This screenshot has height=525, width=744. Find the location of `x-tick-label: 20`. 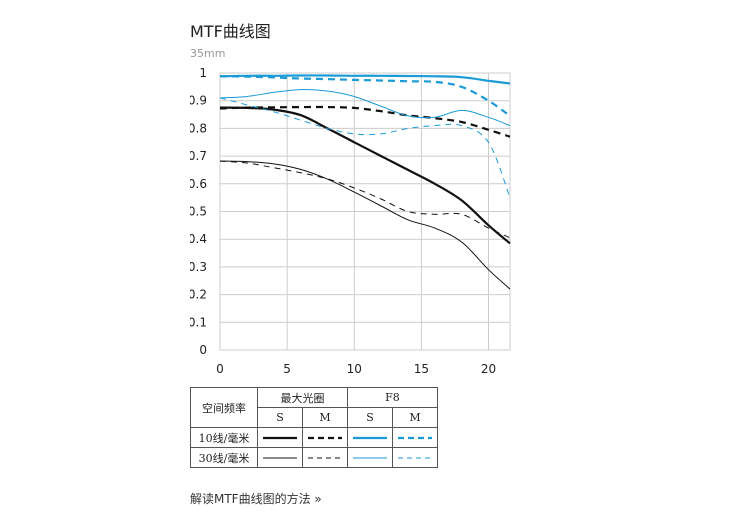

x-tick-label: 20 is located at coordinates (488, 369).